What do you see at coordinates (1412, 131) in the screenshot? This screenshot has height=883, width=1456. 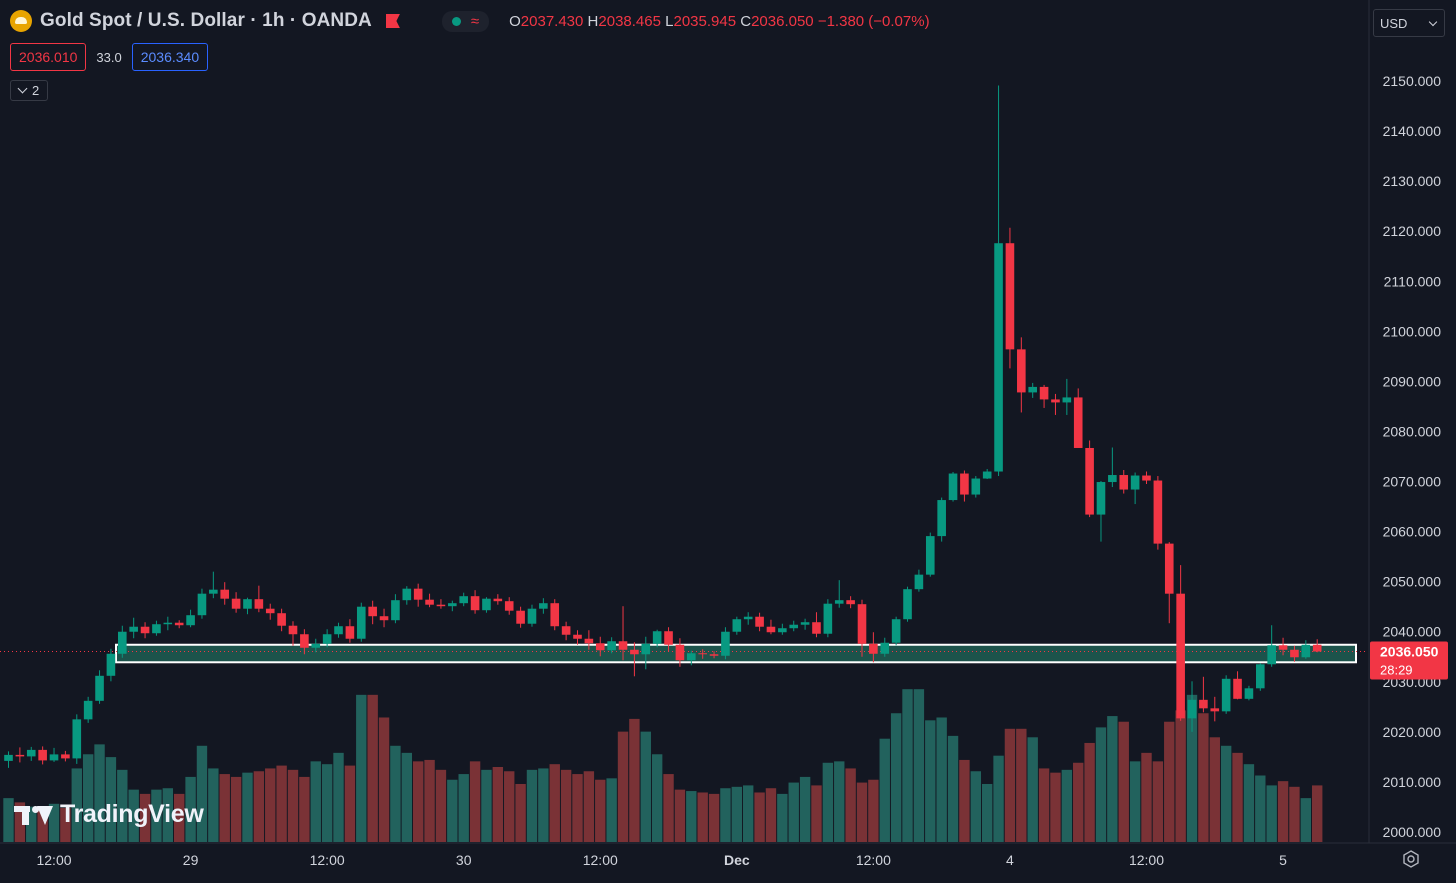 I see `price-tick-label: 2140.000` at bounding box center [1412, 131].